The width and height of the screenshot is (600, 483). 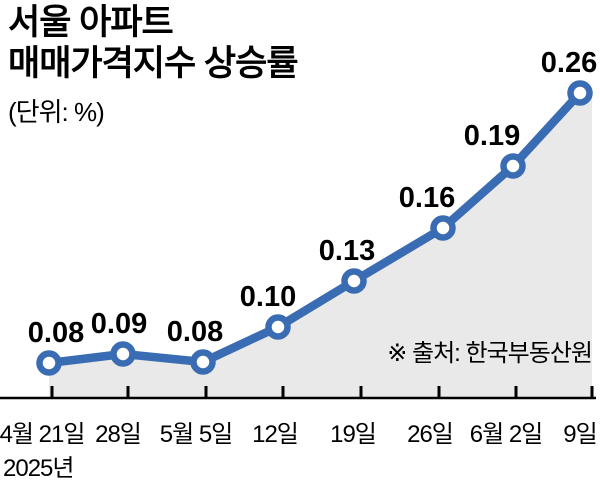 I want to click on x-axis-label: 6월 2일, so click(x=506, y=434).